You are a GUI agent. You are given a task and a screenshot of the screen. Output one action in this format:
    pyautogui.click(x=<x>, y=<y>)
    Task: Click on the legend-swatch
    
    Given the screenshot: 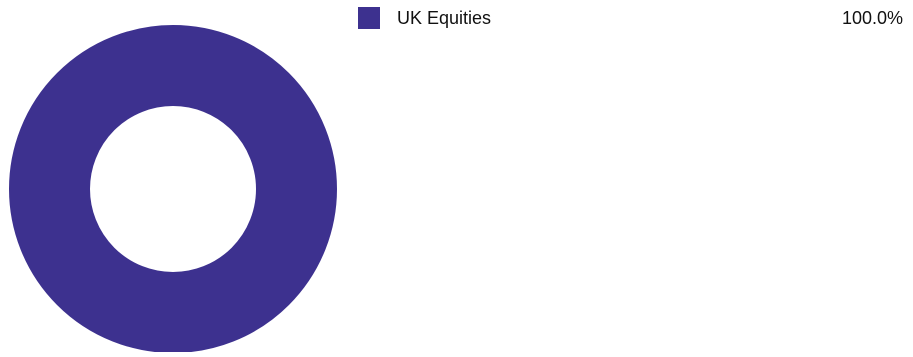 What is the action you would take?
    pyautogui.click(x=369, y=18)
    